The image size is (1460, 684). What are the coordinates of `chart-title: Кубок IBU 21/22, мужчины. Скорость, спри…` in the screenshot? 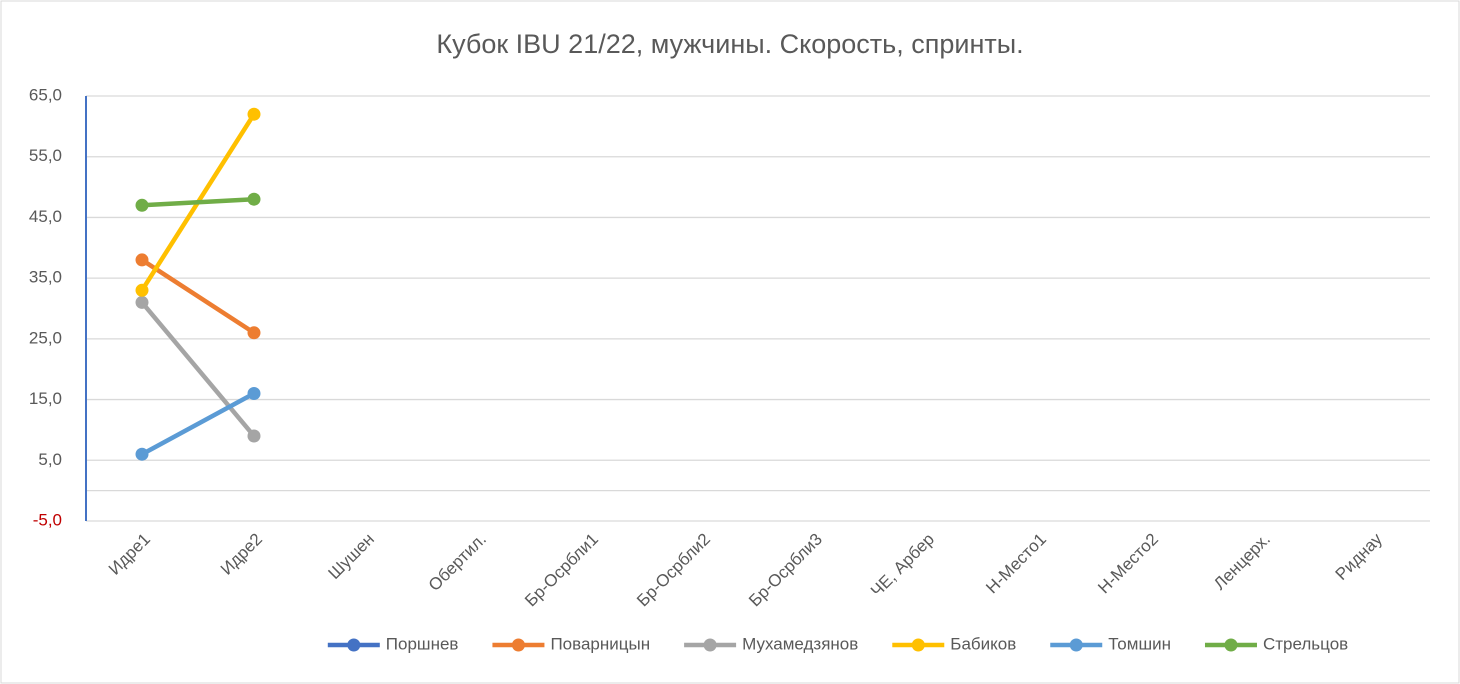 It's located at (729, 44).